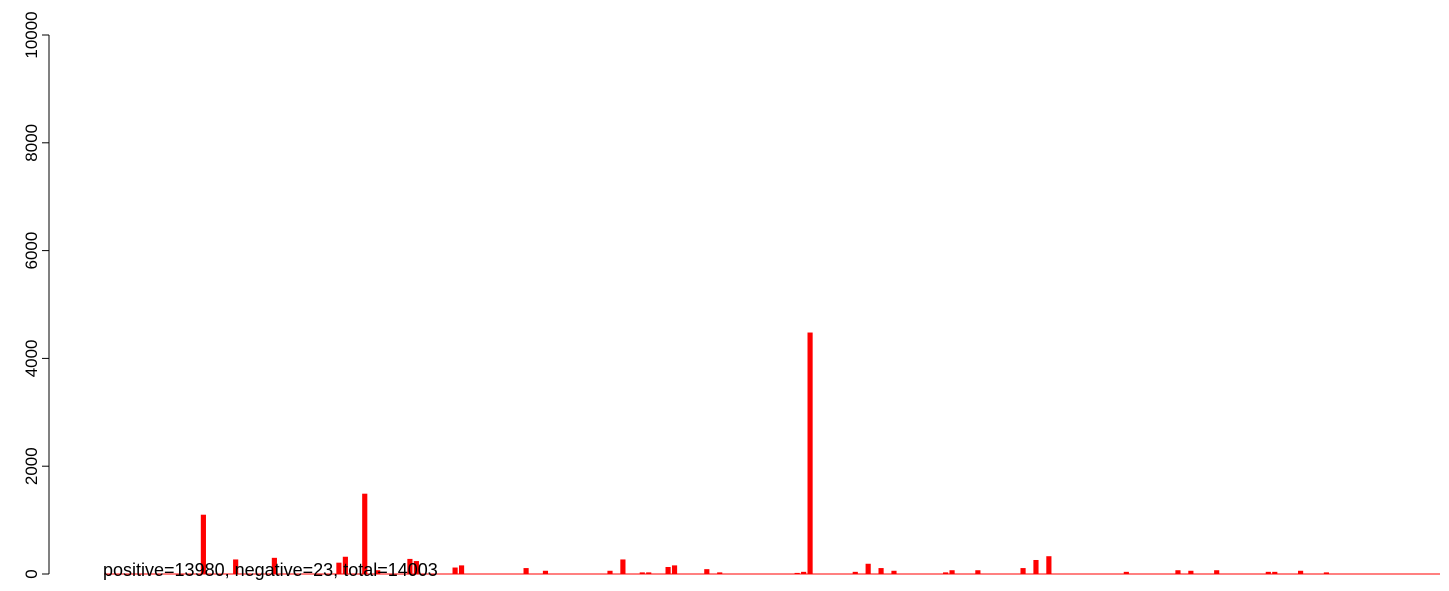  I want to click on y-axis: 0 2000 4000 6000 8000 10000, so click(36, 295).